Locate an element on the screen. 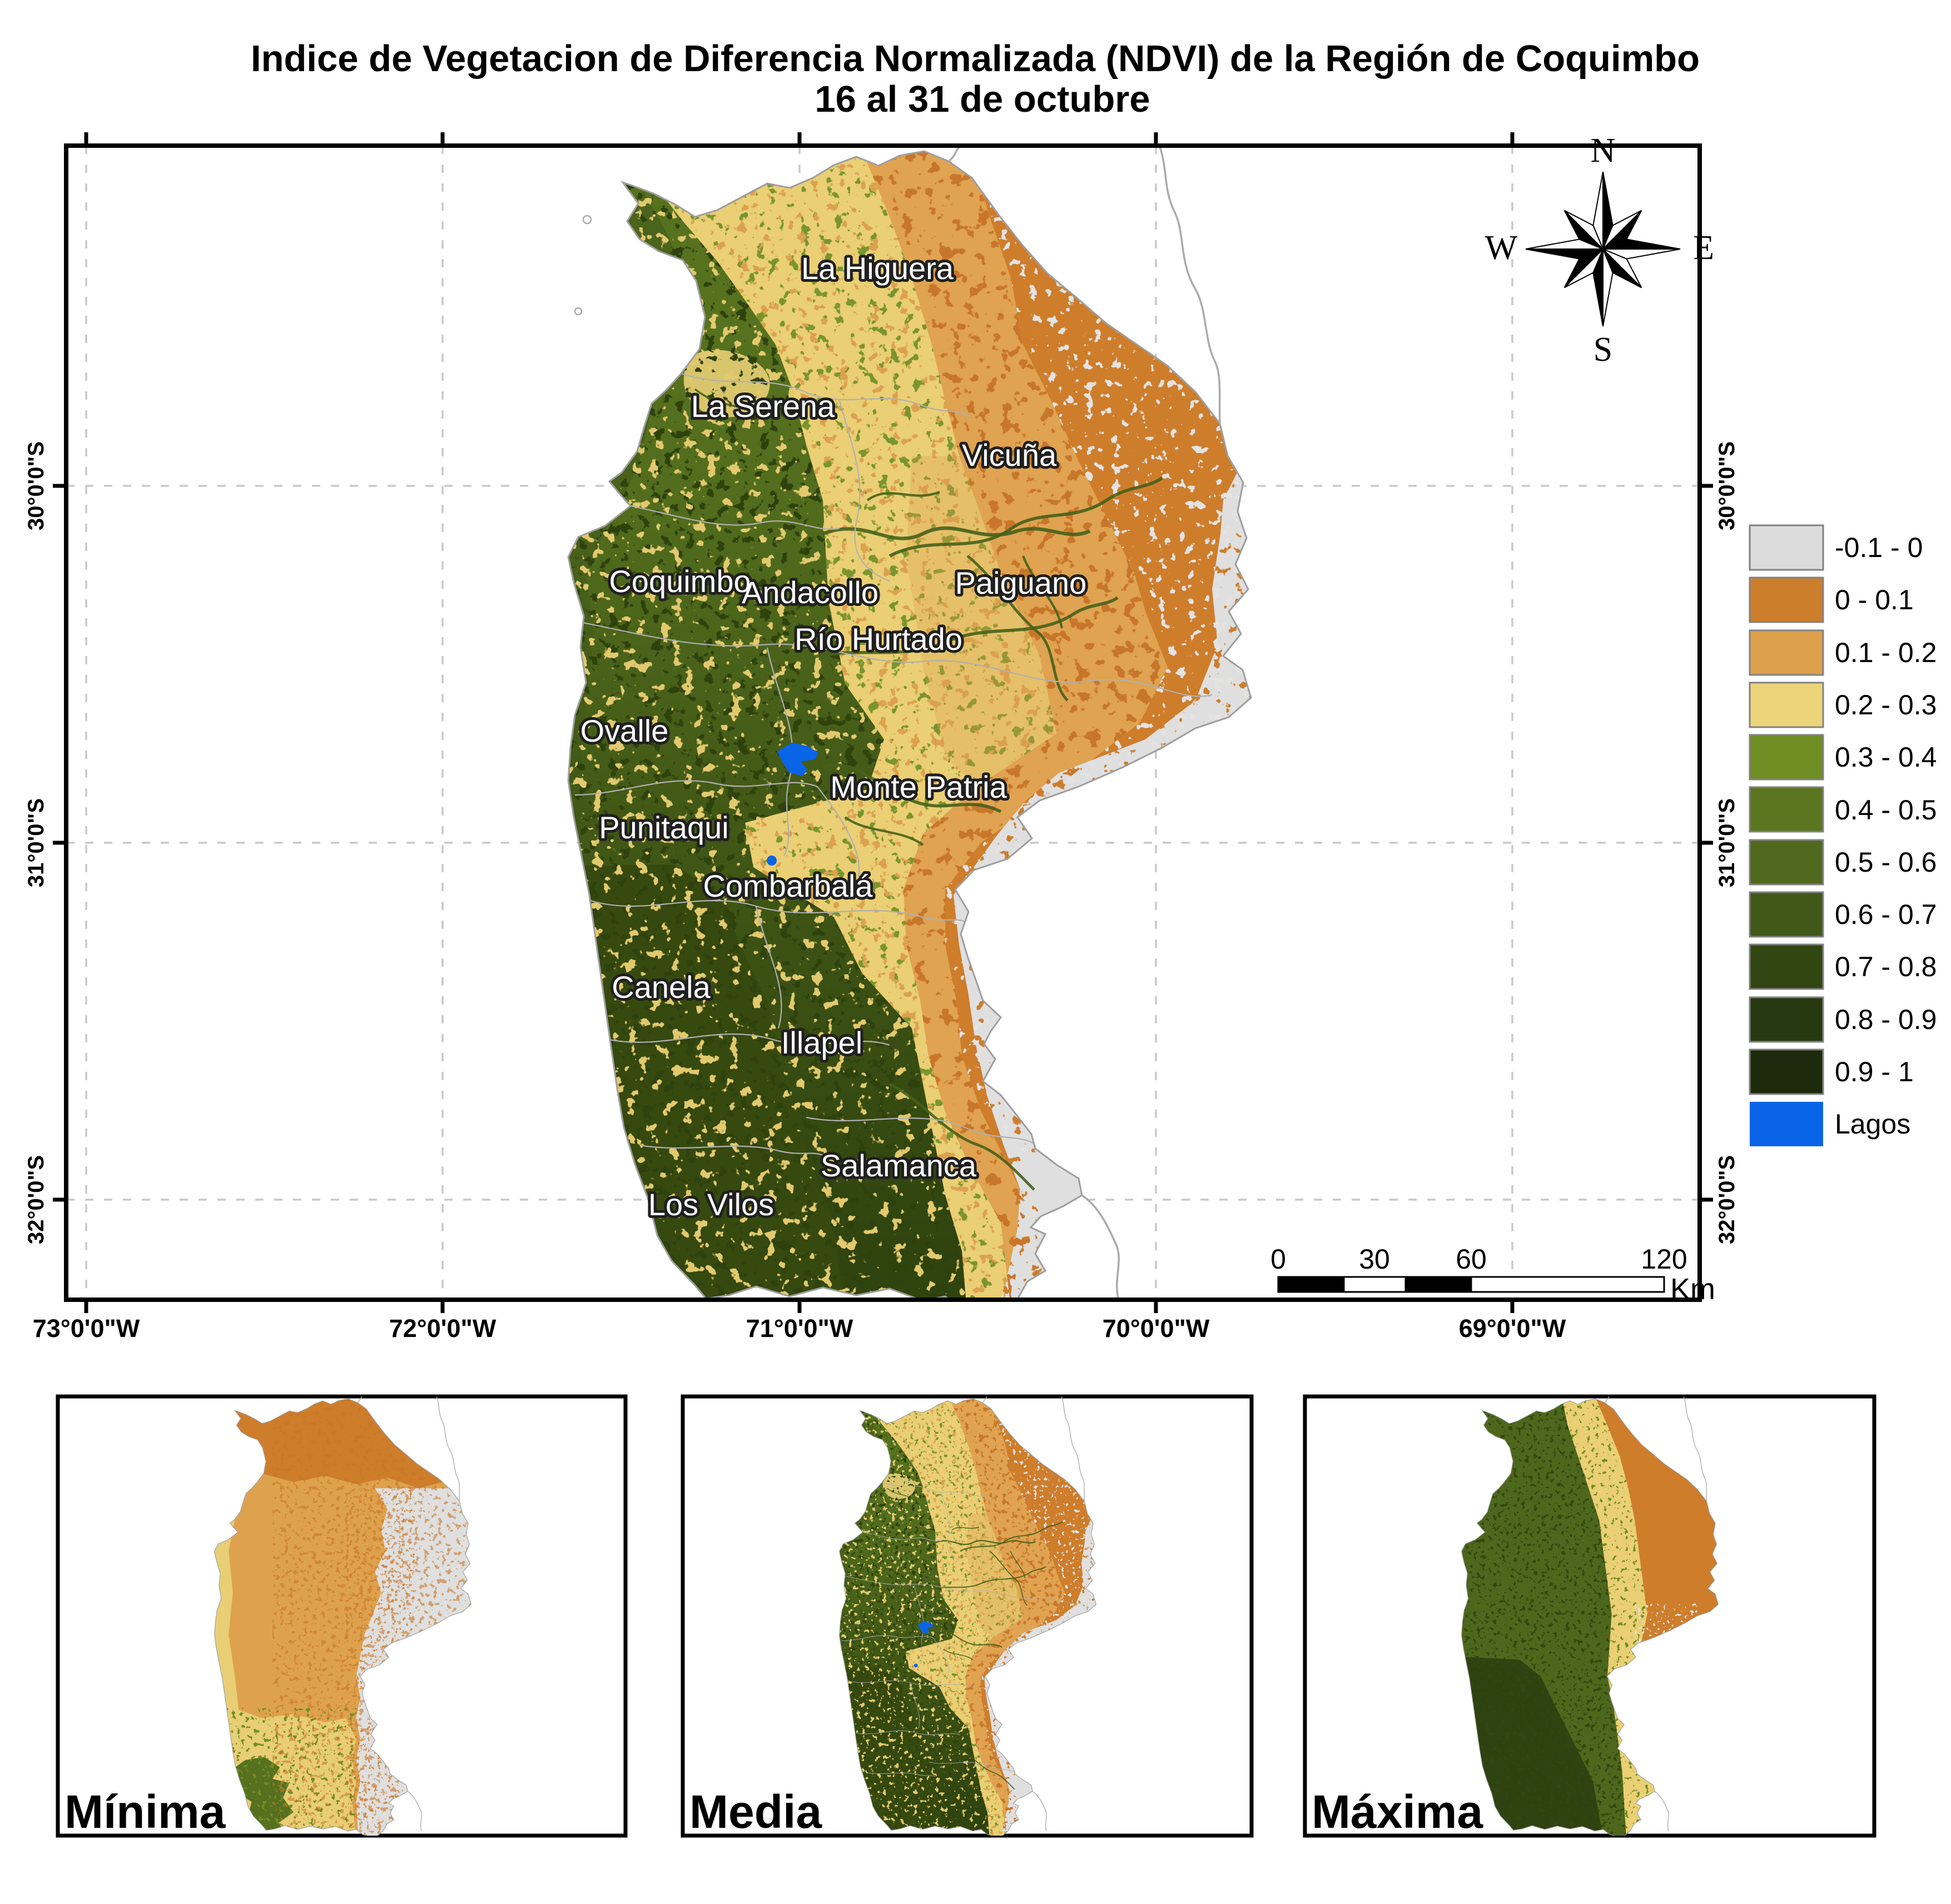  svg-text: 0.7 - 0.8 is located at coordinates (1886, 966).